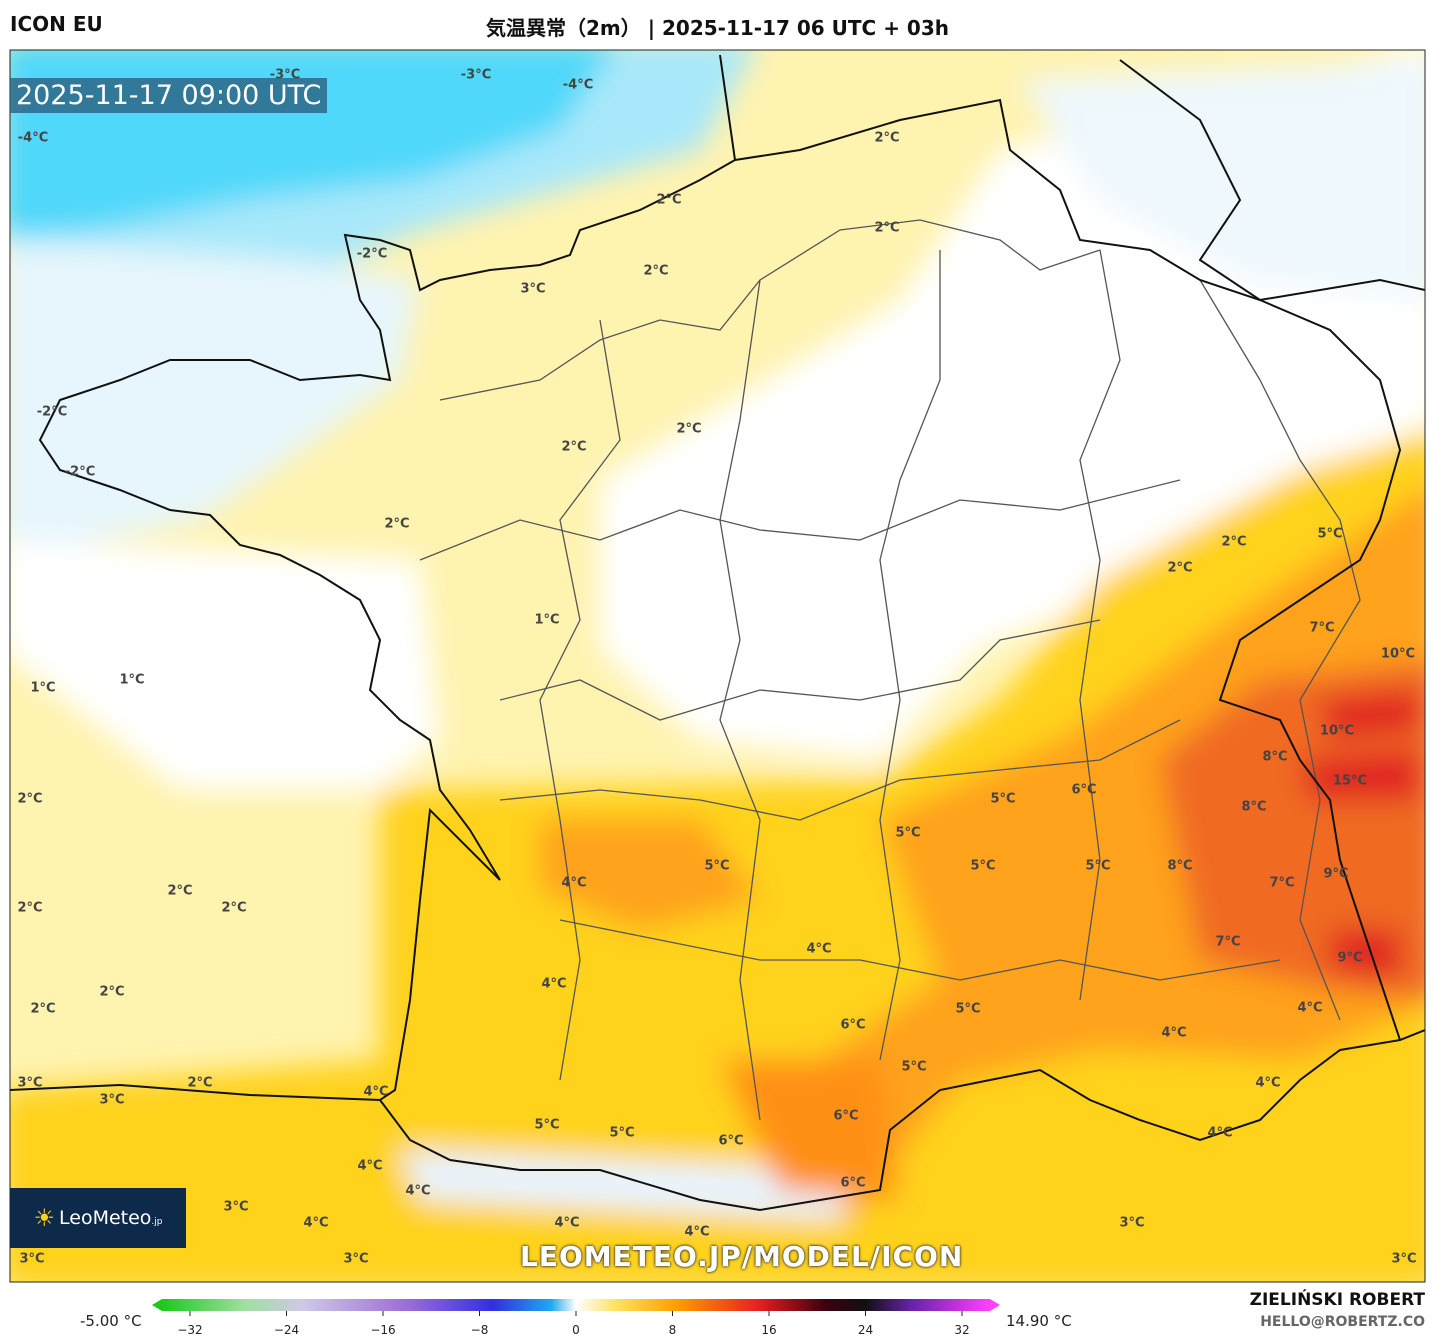 Image resolution: width=1435 pixels, height=1338 pixels. I want to click on colorbar-max-arrow, so click(995, 1305).